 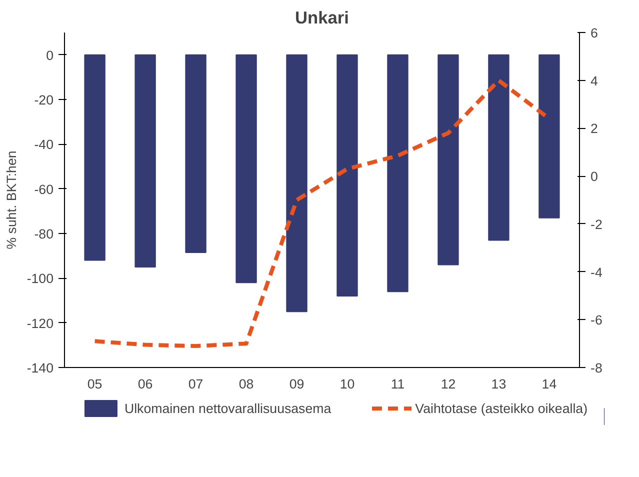 What do you see at coordinates (196, 384) in the screenshot?
I see `x-tick-label: 07` at bounding box center [196, 384].